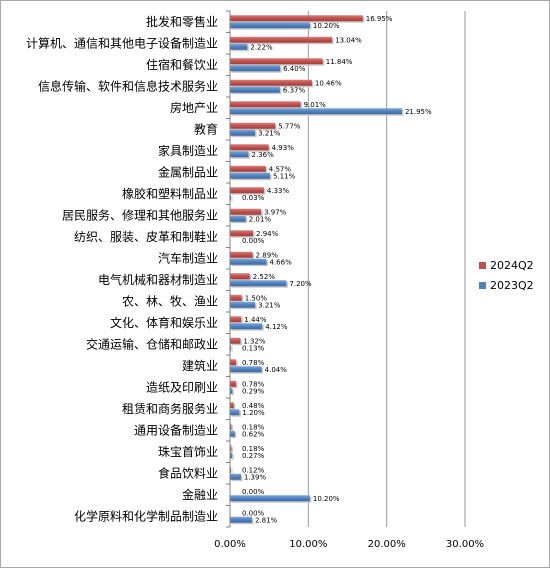  Describe the element at coordinates (253, 513) in the screenshot. I see `data-label: 0.00%` at that location.